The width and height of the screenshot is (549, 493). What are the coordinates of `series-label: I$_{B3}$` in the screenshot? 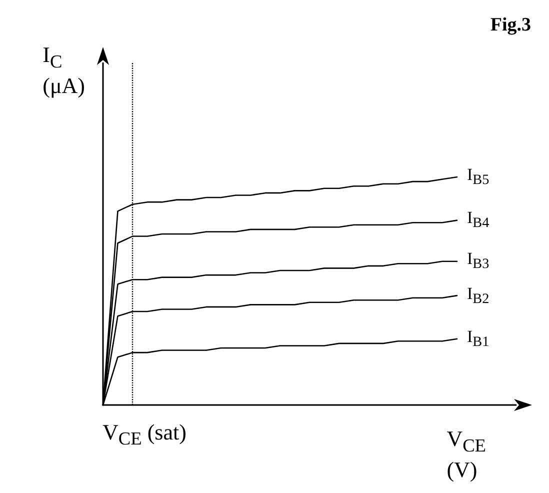 It's located at (478, 261).